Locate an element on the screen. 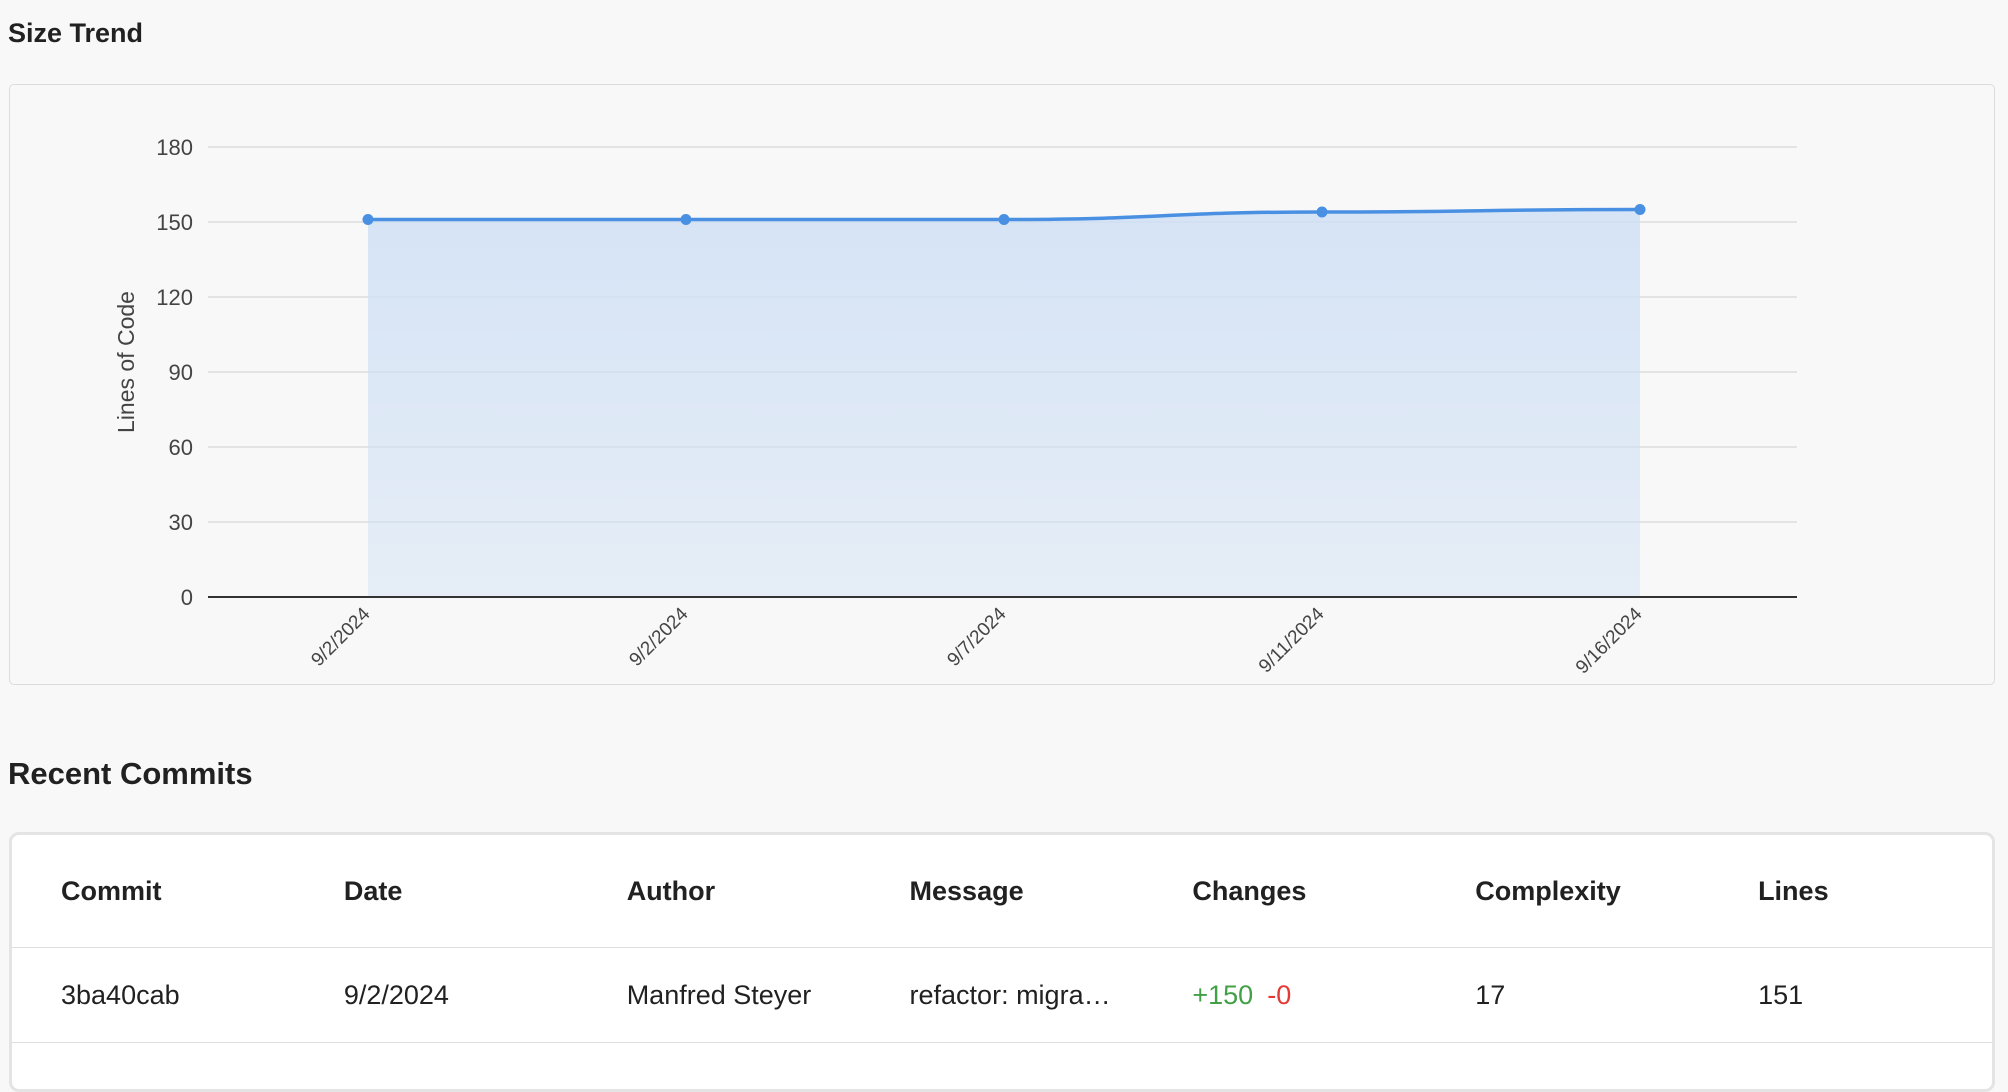 The image size is (2008, 1092). commit-date: 9/2/2024 is located at coordinates (436, 995).